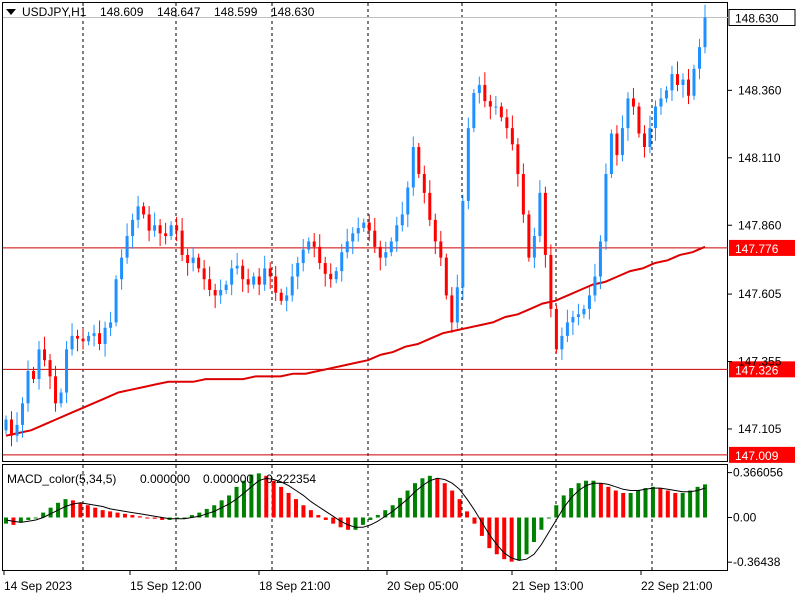 Image resolution: width=800 pixels, height=605 pixels. I want to click on bid-price-tag, so click(762, 17).